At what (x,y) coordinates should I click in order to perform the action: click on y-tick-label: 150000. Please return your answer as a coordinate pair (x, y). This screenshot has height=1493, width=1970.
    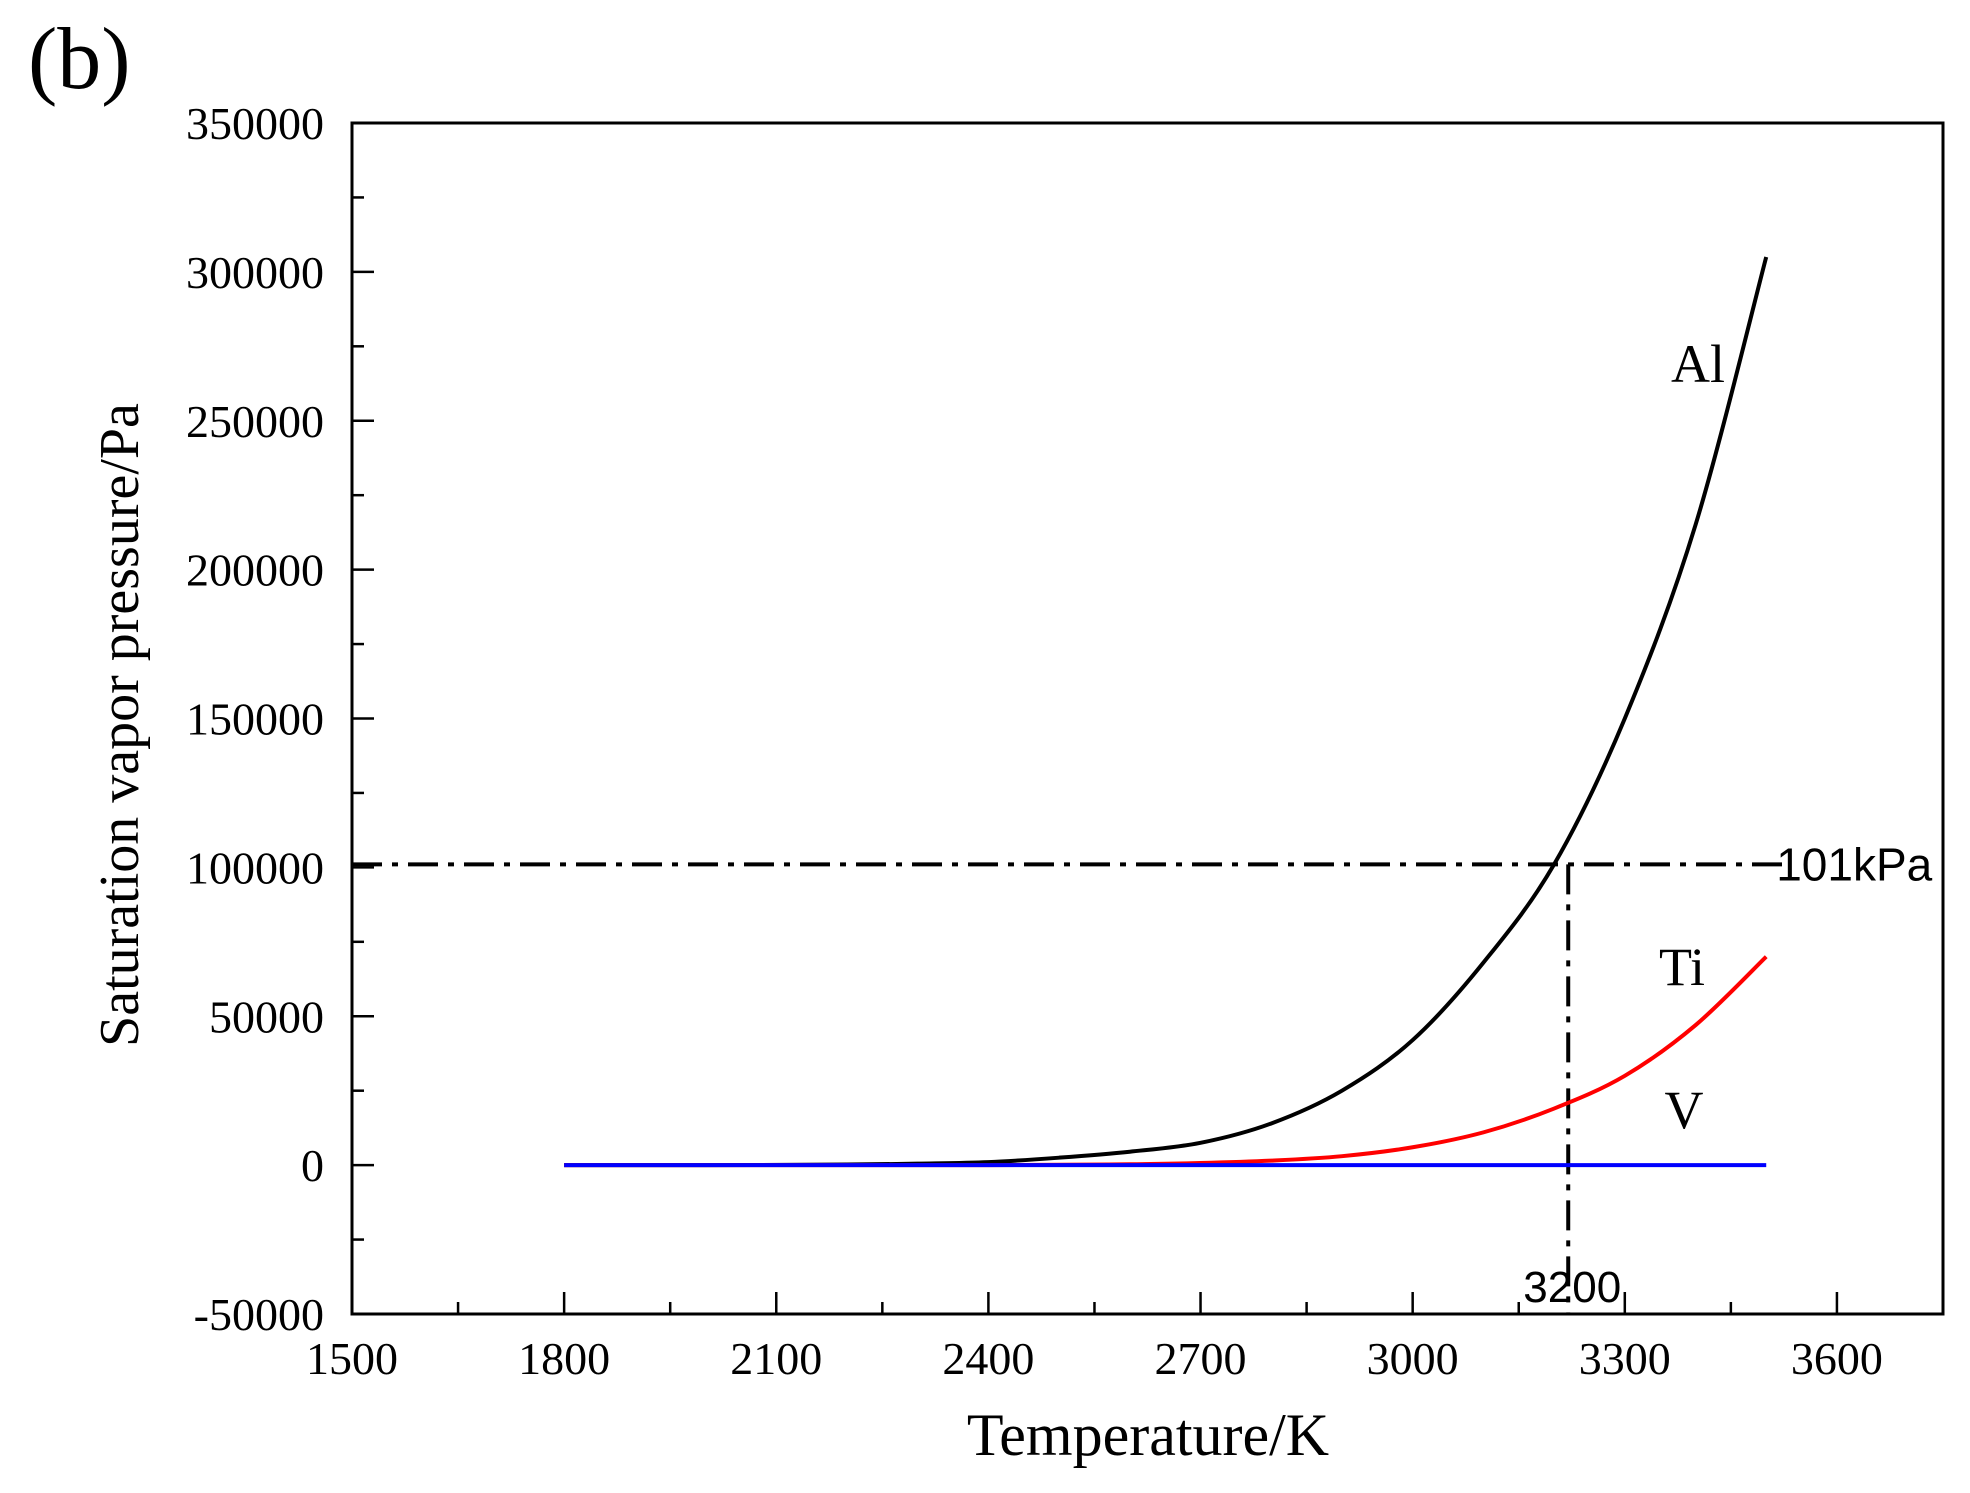
    Looking at the image, I should click on (255, 719).